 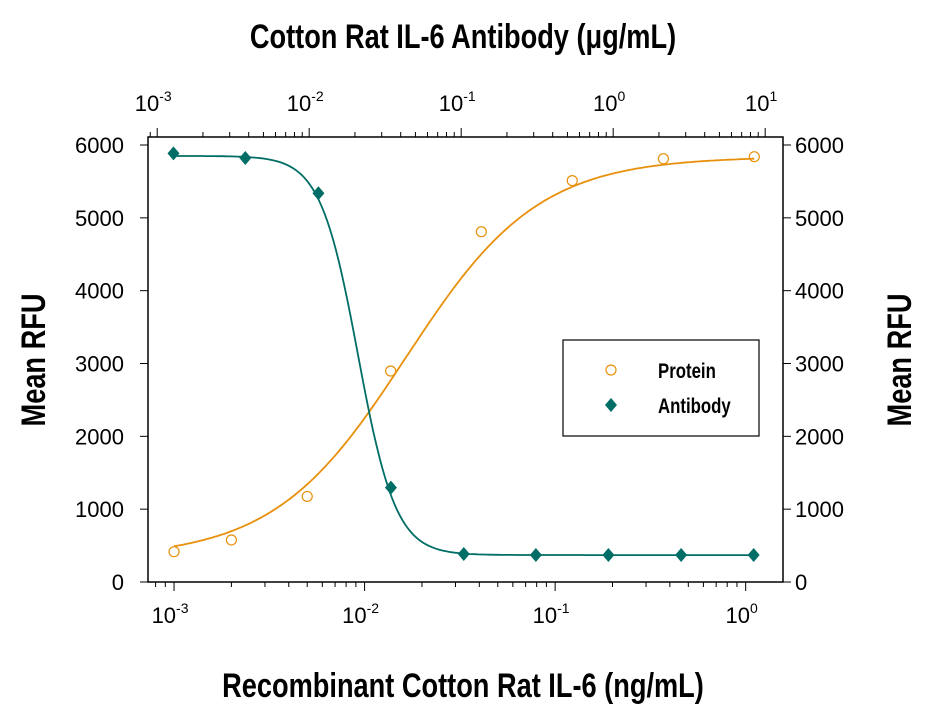 What do you see at coordinates (819, 436) in the screenshot?
I see `right-axis-tick-label: 2000` at bounding box center [819, 436].